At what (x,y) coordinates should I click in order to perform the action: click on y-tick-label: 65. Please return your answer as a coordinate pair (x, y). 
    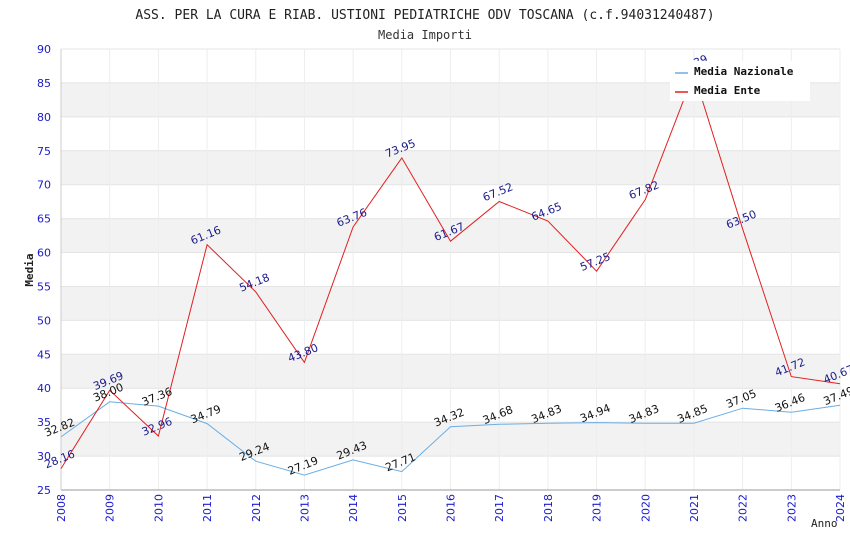
    Looking at the image, I should click on (44, 219).